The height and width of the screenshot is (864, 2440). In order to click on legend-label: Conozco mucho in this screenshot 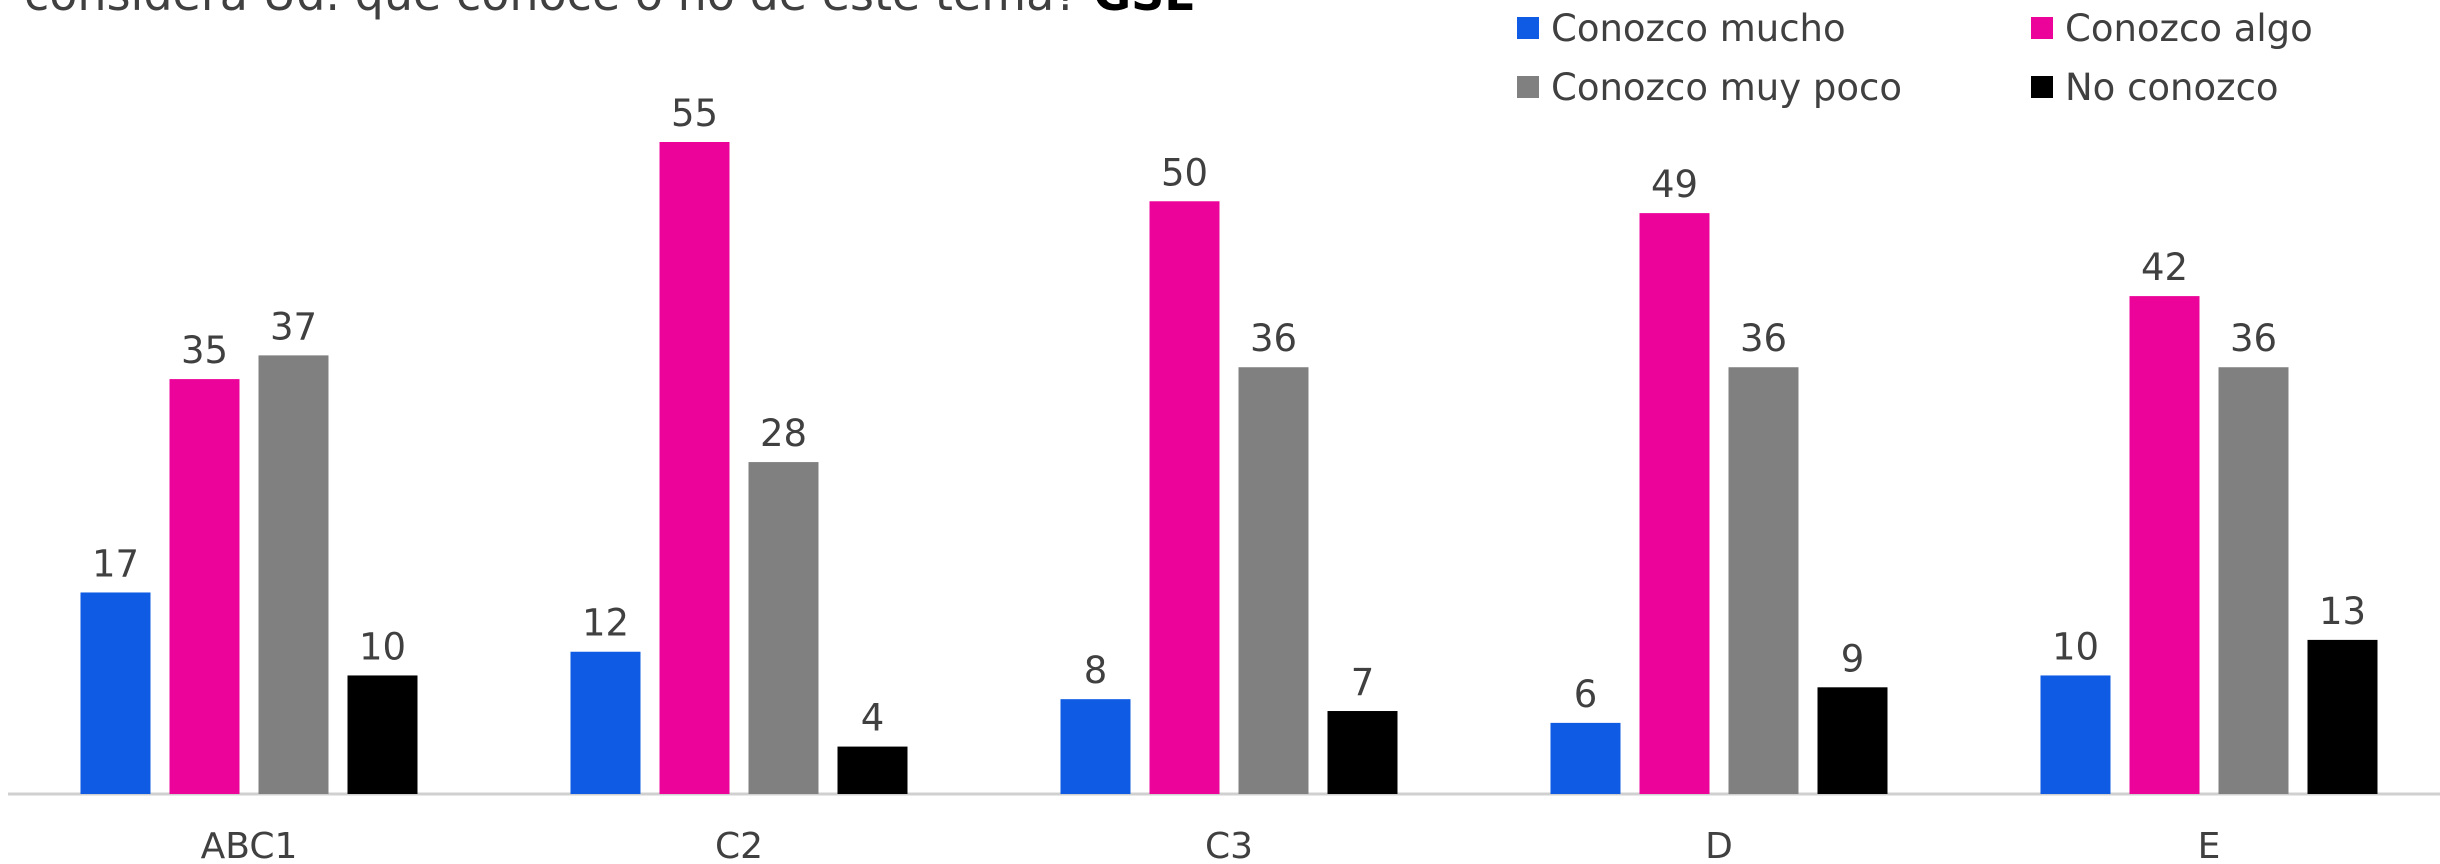, I will do `click(1698, 28)`.